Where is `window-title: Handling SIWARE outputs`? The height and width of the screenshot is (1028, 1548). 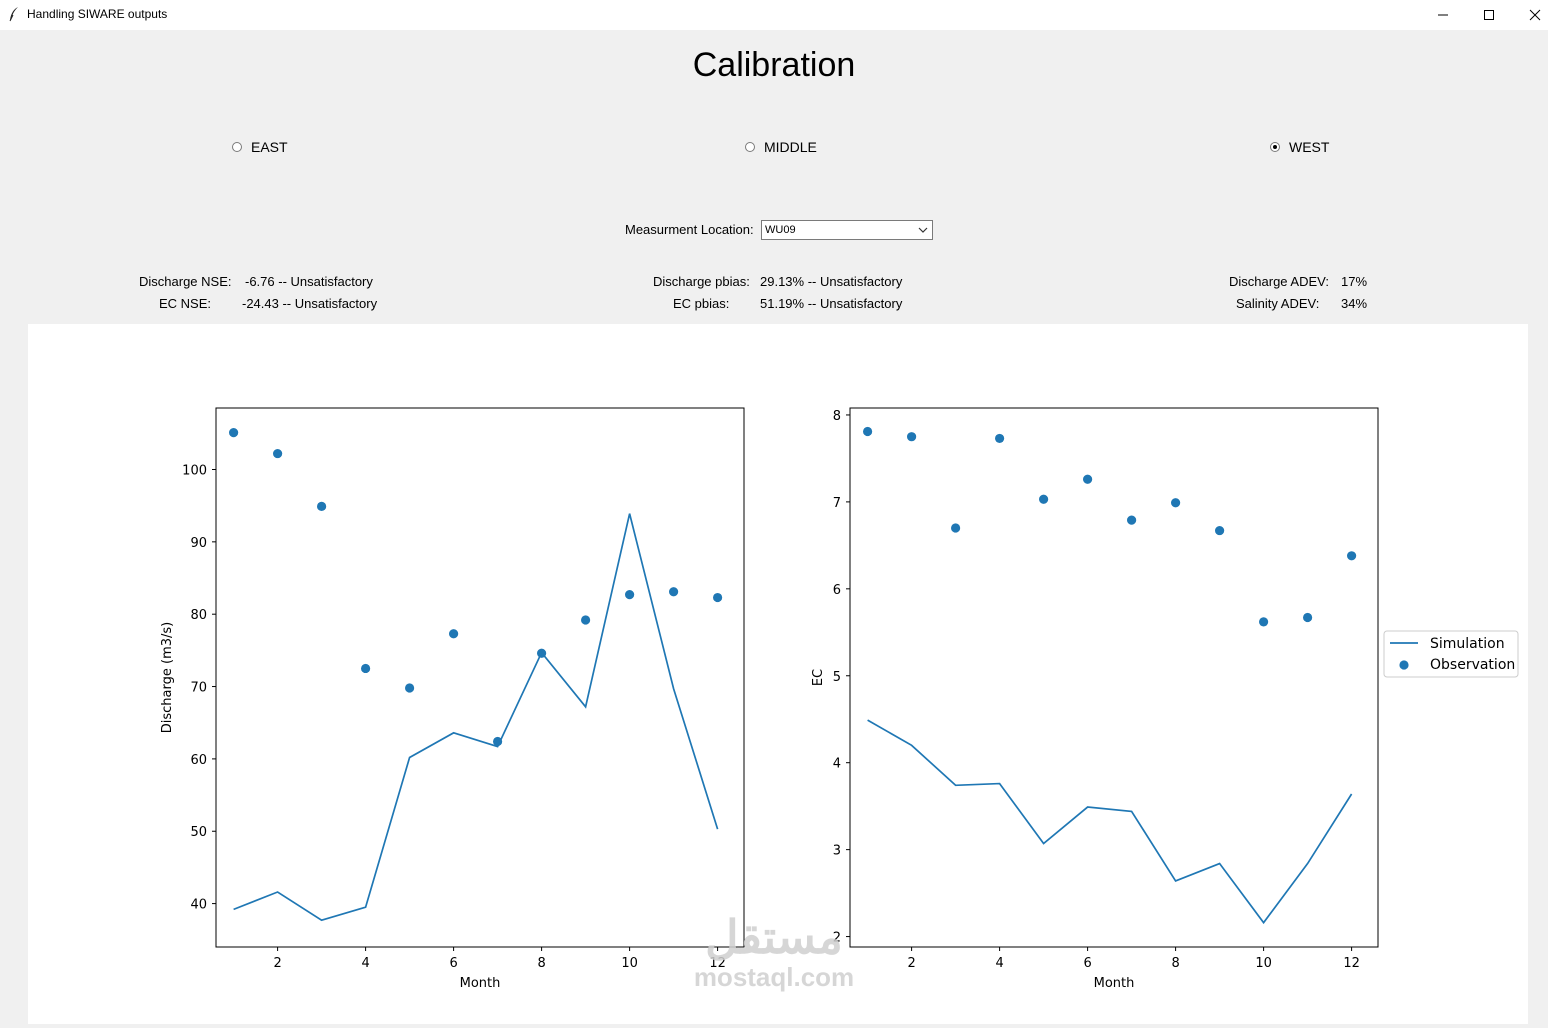 window-title: Handling SIWARE outputs is located at coordinates (97, 14).